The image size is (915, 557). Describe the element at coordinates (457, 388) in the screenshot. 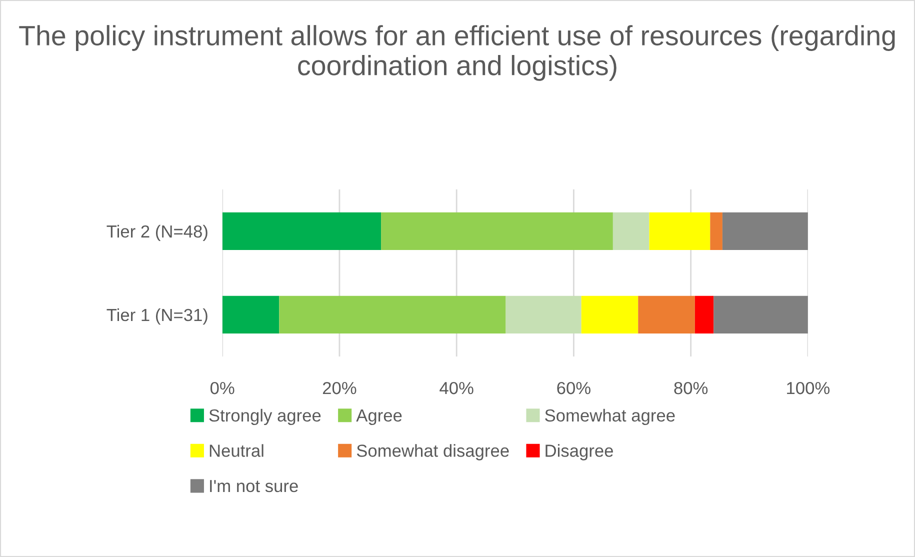

I see `x-tick-label: 40%` at that location.